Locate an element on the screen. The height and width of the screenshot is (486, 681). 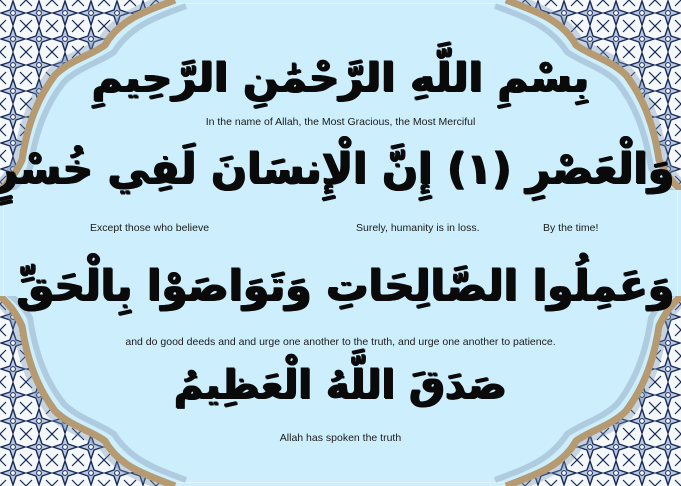
corner-ornament-bottom-right-icon is located at coordinates (581, 391).